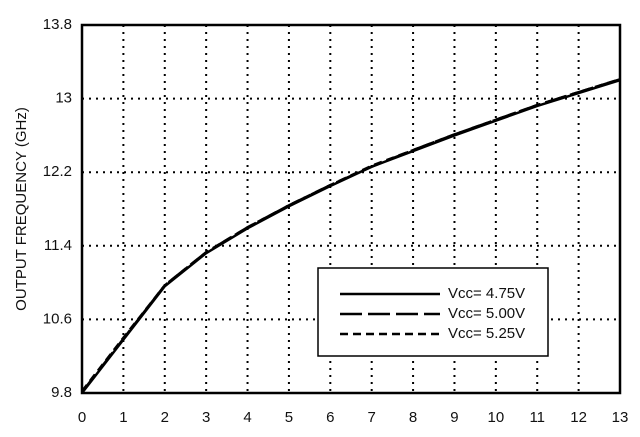  Describe the element at coordinates (58, 245) in the screenshot. I see `y-tick-label: 11.4` at that location.